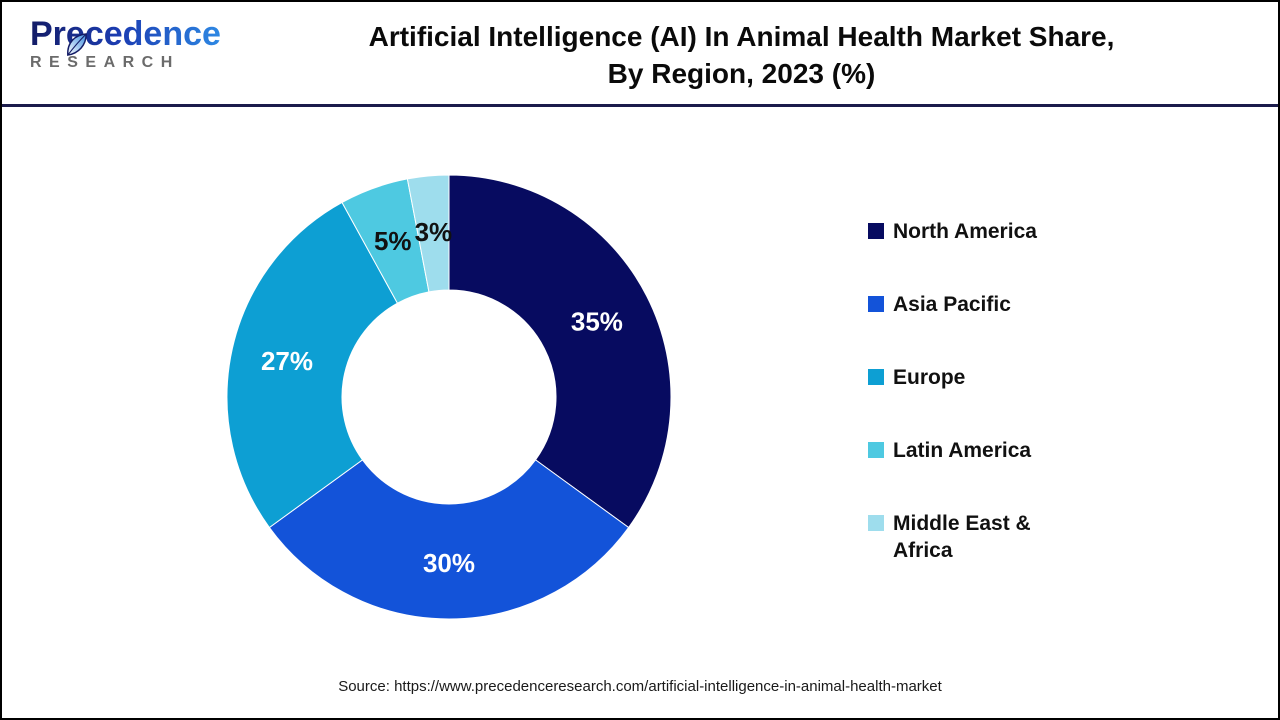  I want to click on legend-item-north-america: North America, so click(983, 231).